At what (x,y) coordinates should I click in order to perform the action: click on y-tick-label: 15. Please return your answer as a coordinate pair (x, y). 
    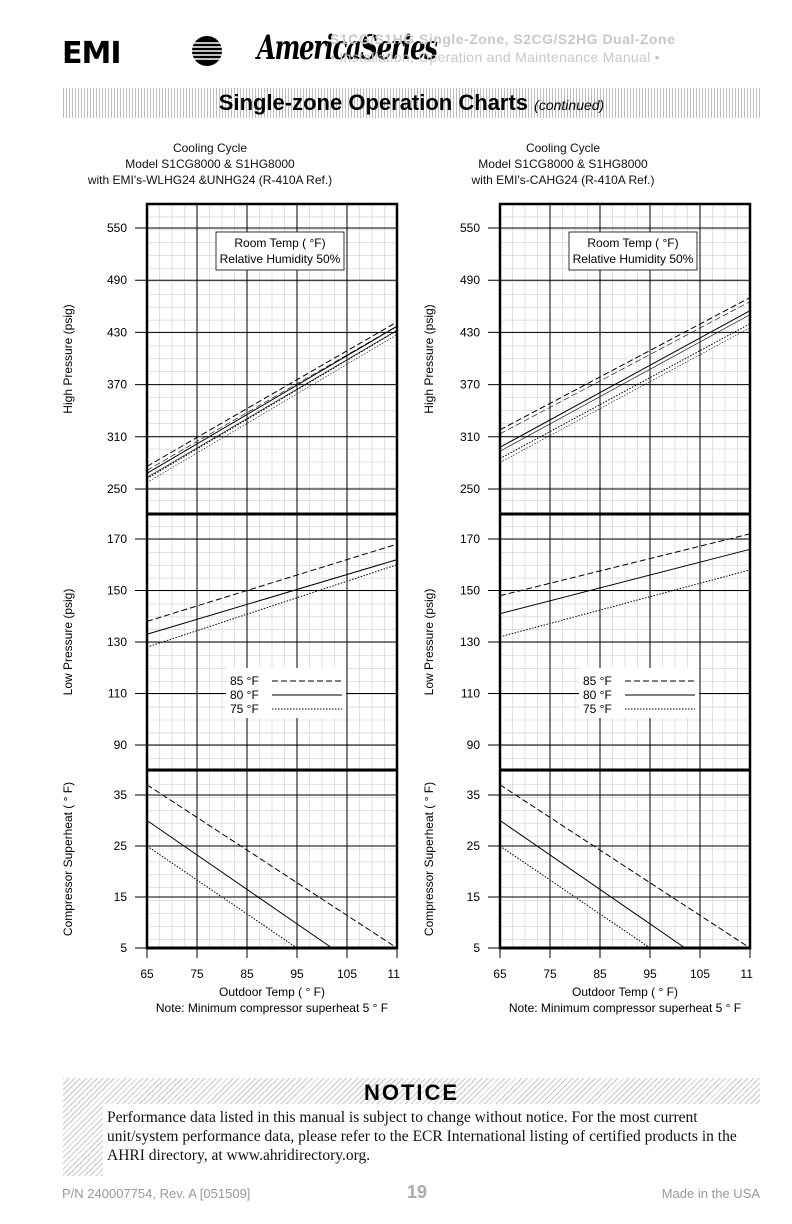
    Looking at the image, I should click on (121, 897).